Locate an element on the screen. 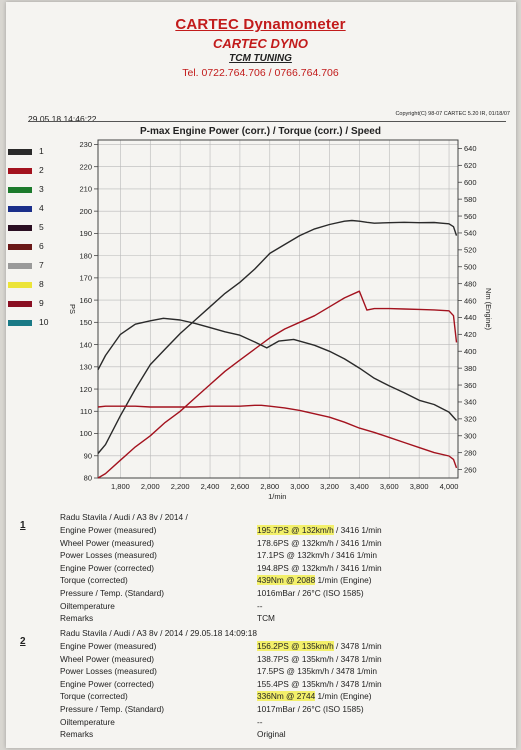  y2-axis-label: Nm (Engine) is located at coordinates (488, 309).